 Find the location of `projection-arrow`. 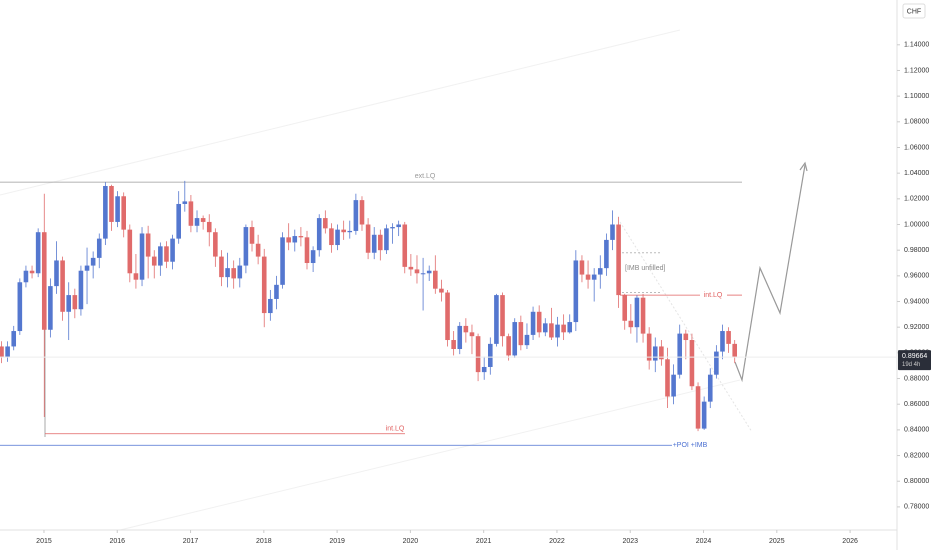

projection-arrow is located at coordinates (803, 166).